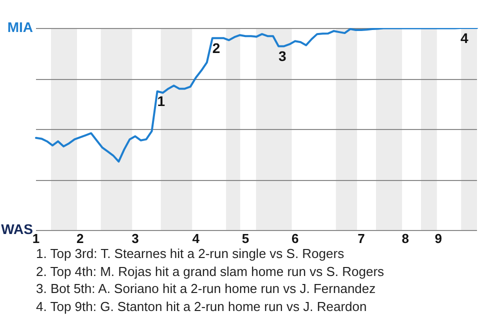  Describe the element at coordinates (161, 101) in the screenshot. I see `annotation: 1` at that location.